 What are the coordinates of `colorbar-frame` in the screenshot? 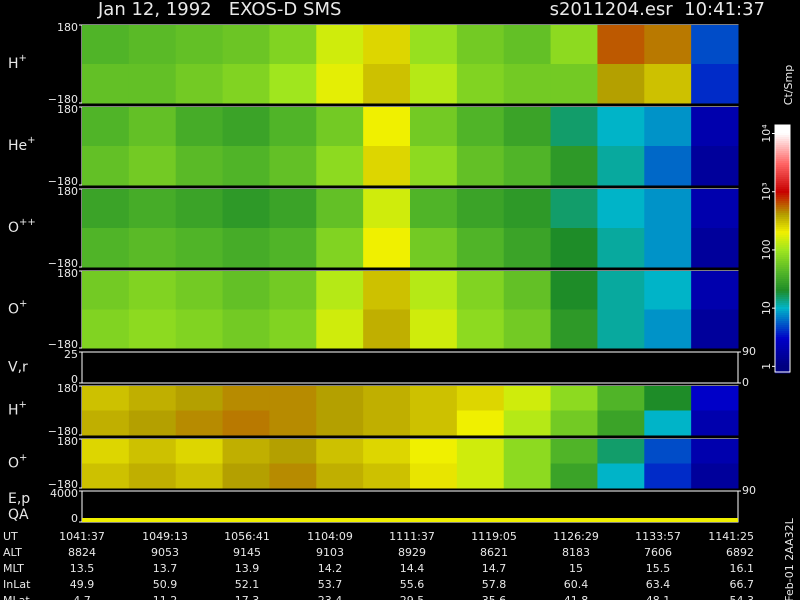 It's located at (782, 248).